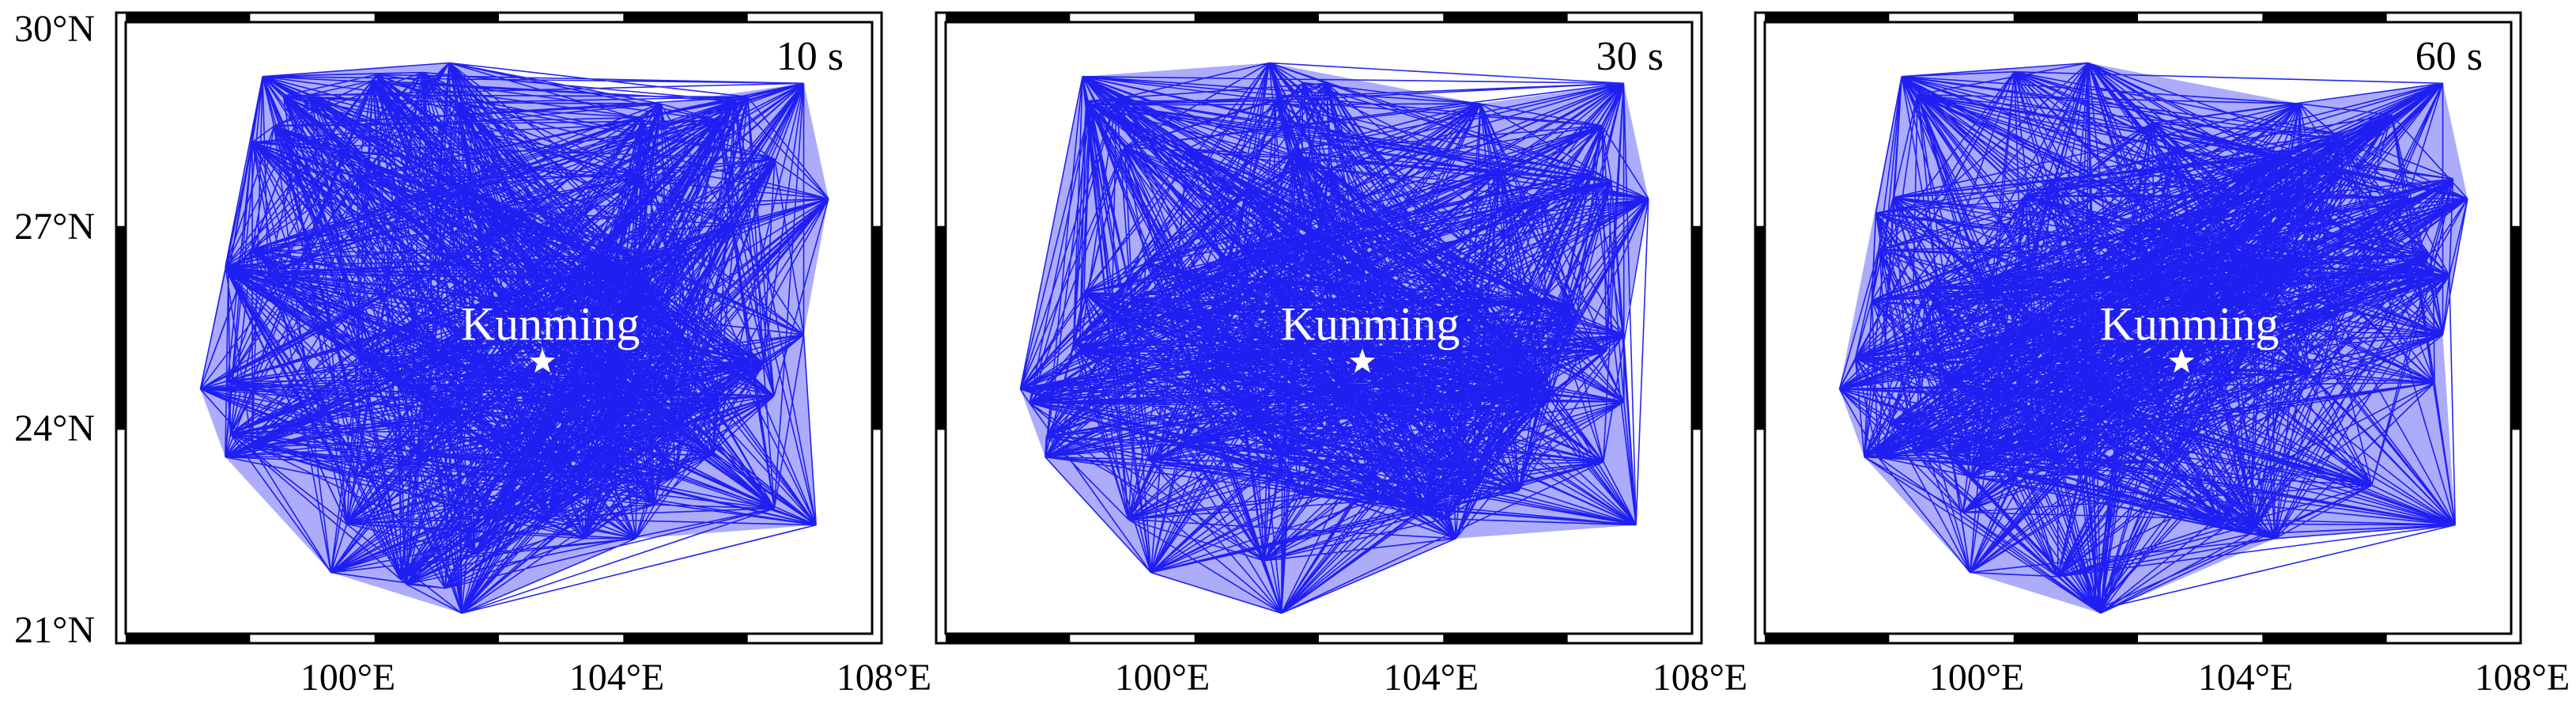 Image resolution: width=2576 pixels, height=712 pixels. I want to click on period-label: 30 s, so click(1630, 56).